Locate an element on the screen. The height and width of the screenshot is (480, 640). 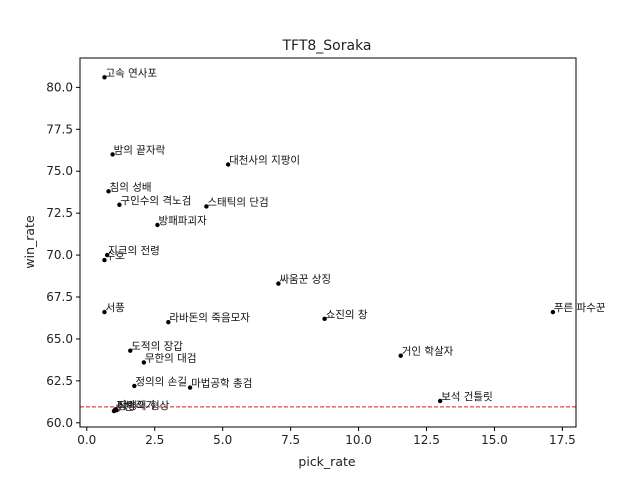
point-label: 쇼진의 창 is located at coordinates (347, 315).